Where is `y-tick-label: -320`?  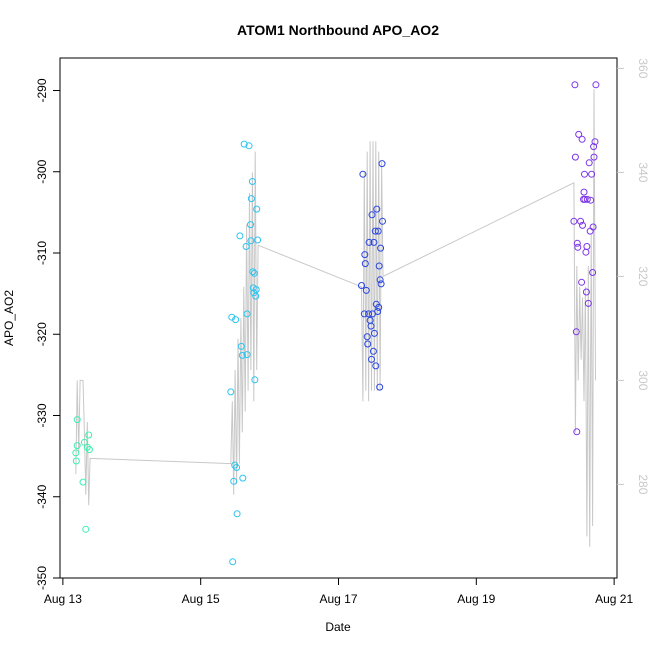 y-tick-label: -320 is located at coordinates (42, 334).